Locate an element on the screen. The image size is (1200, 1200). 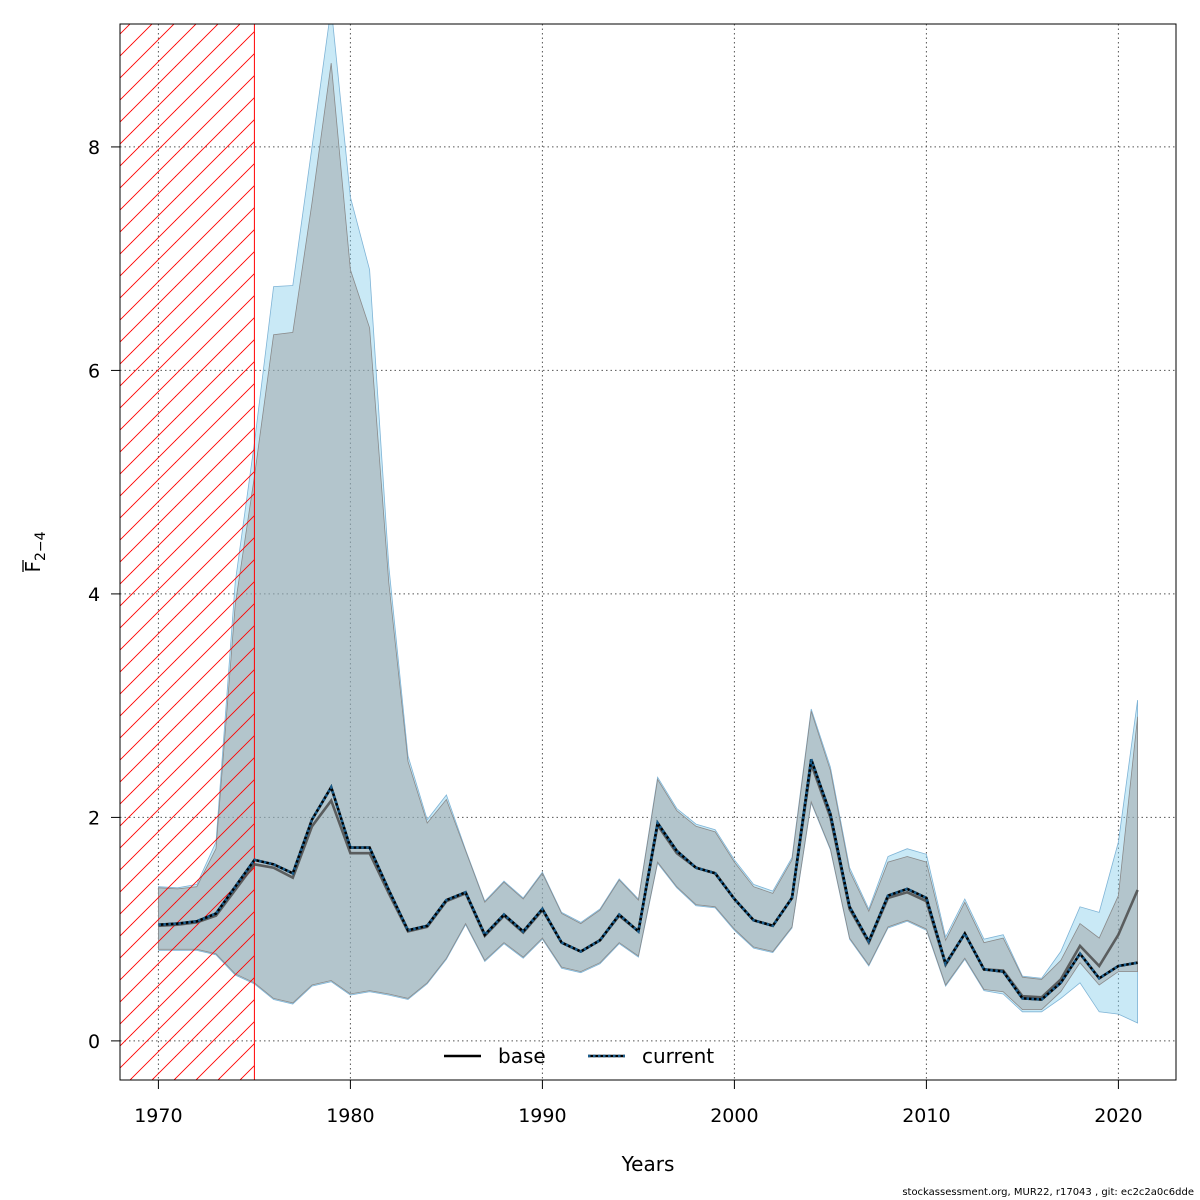
y-tick-label: 4 is located at coordinates (94, 595).